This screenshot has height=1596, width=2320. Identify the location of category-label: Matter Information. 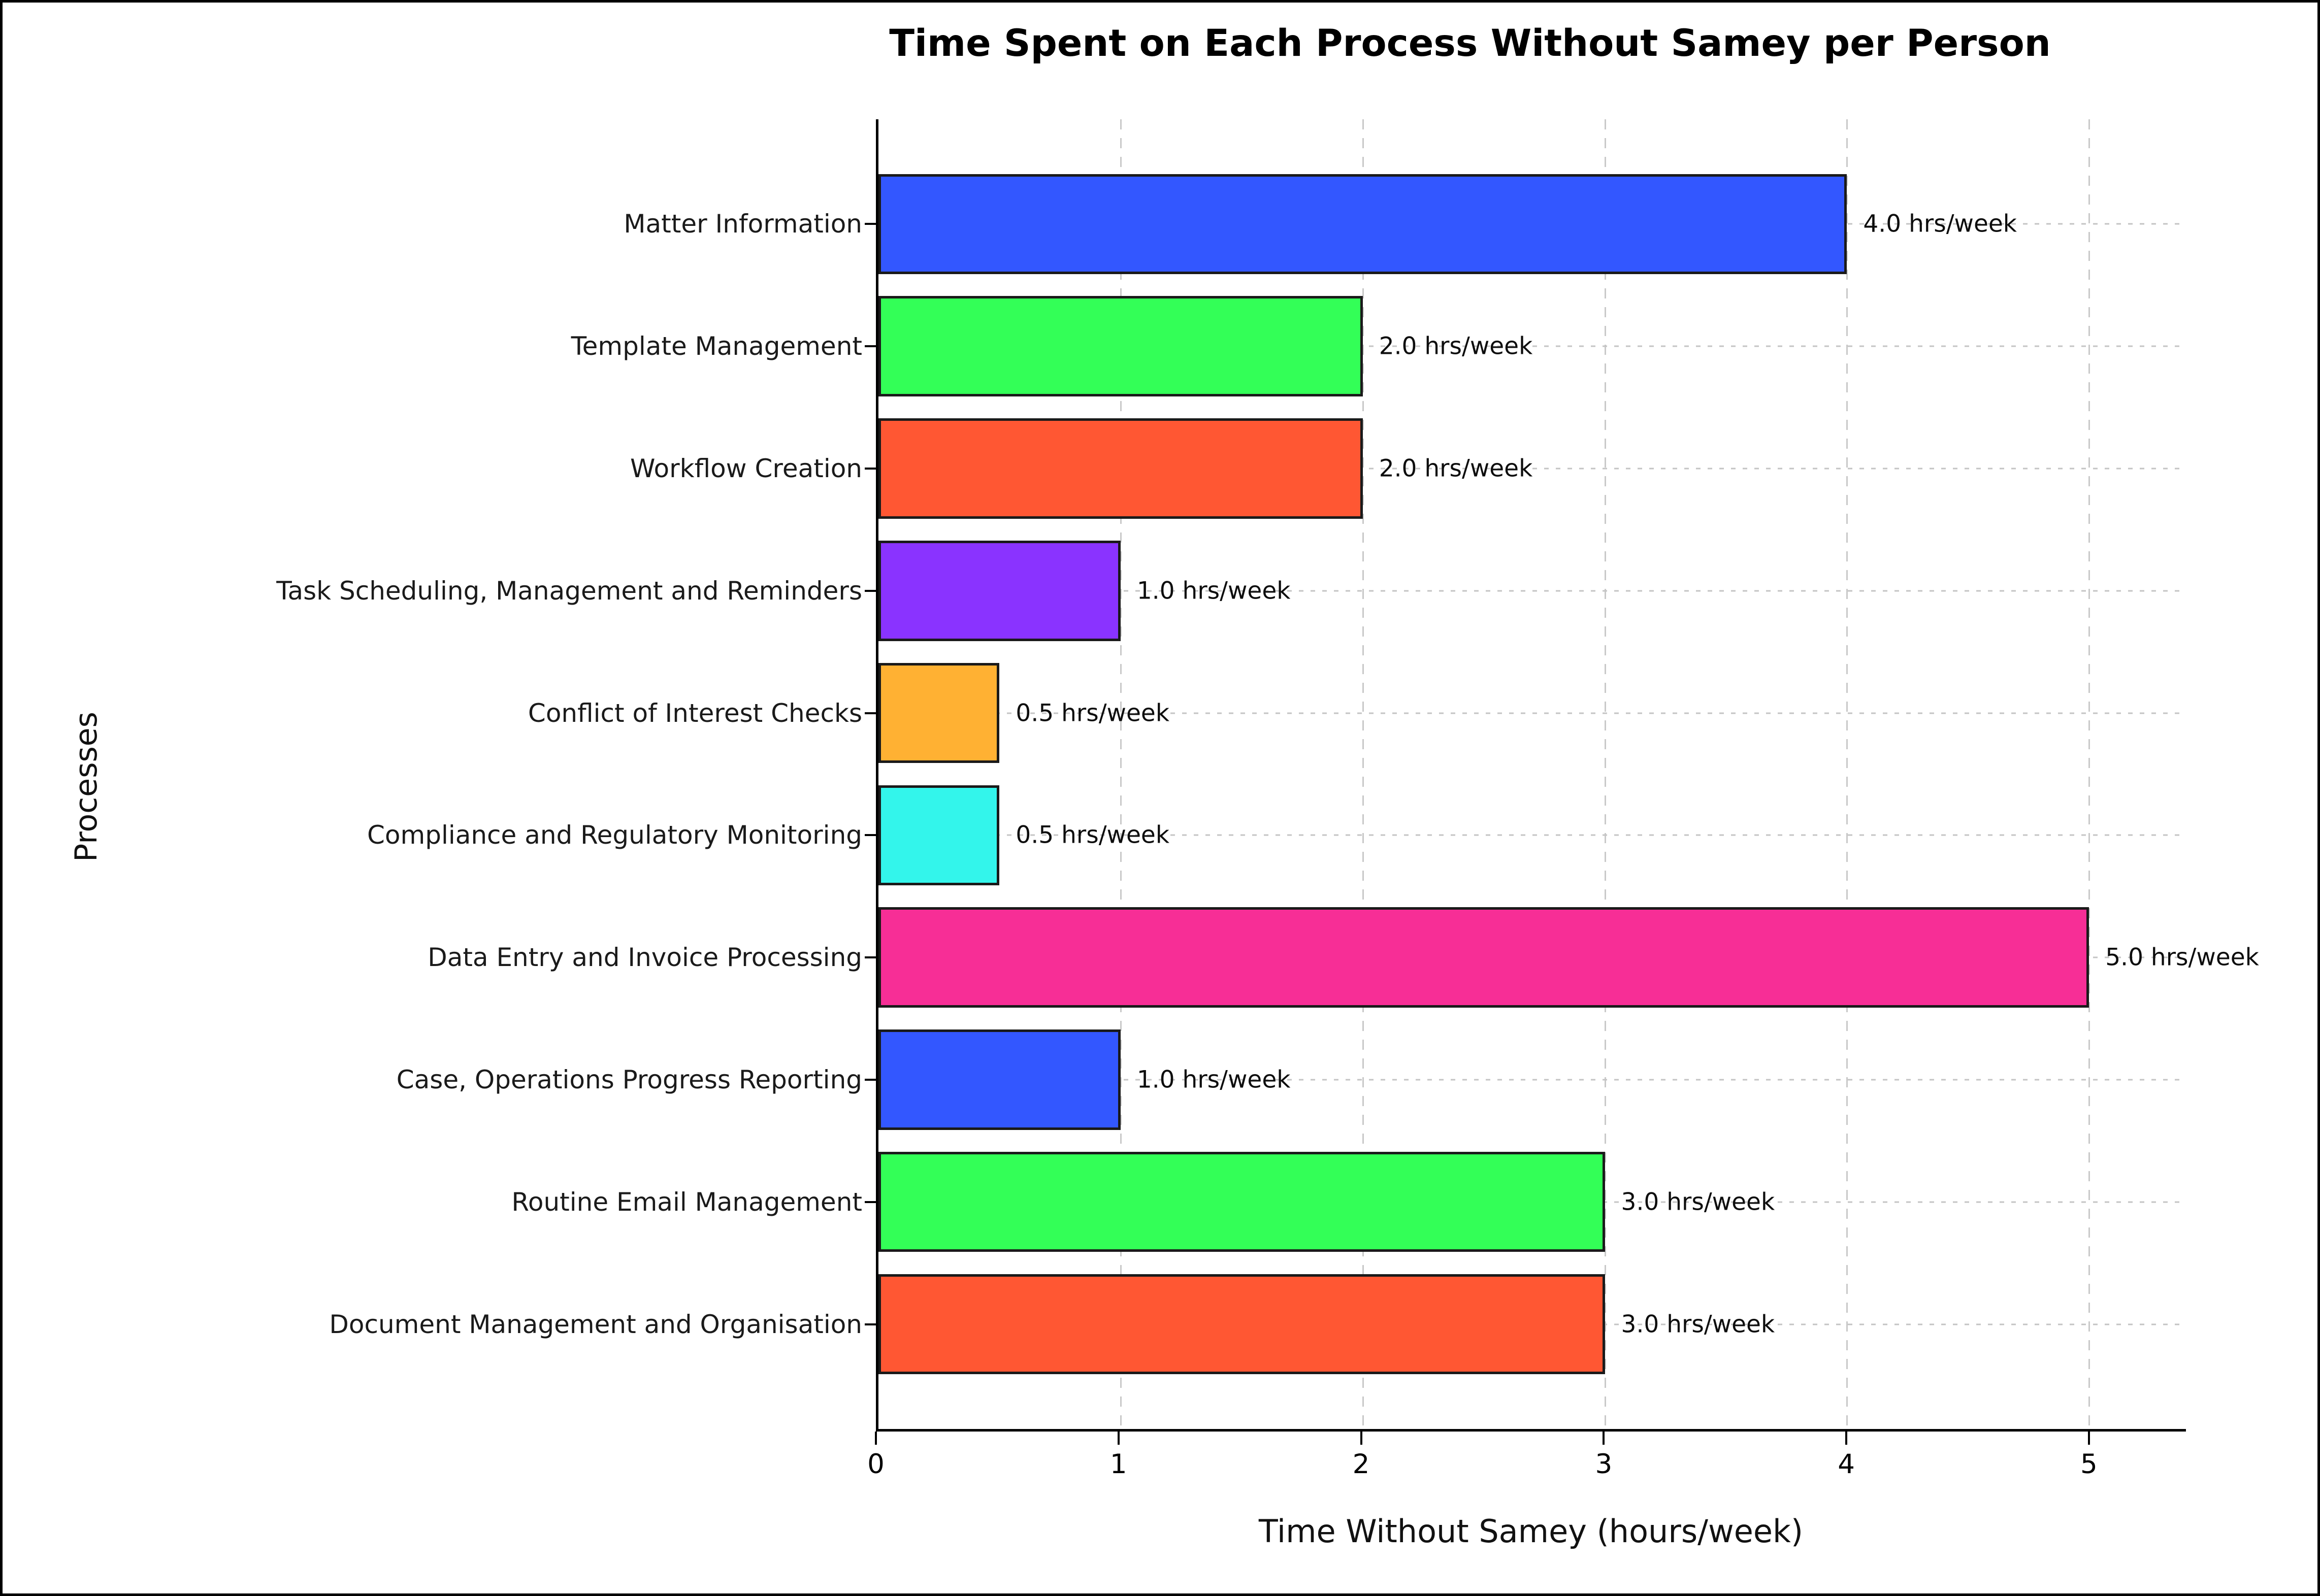
(743, 224).